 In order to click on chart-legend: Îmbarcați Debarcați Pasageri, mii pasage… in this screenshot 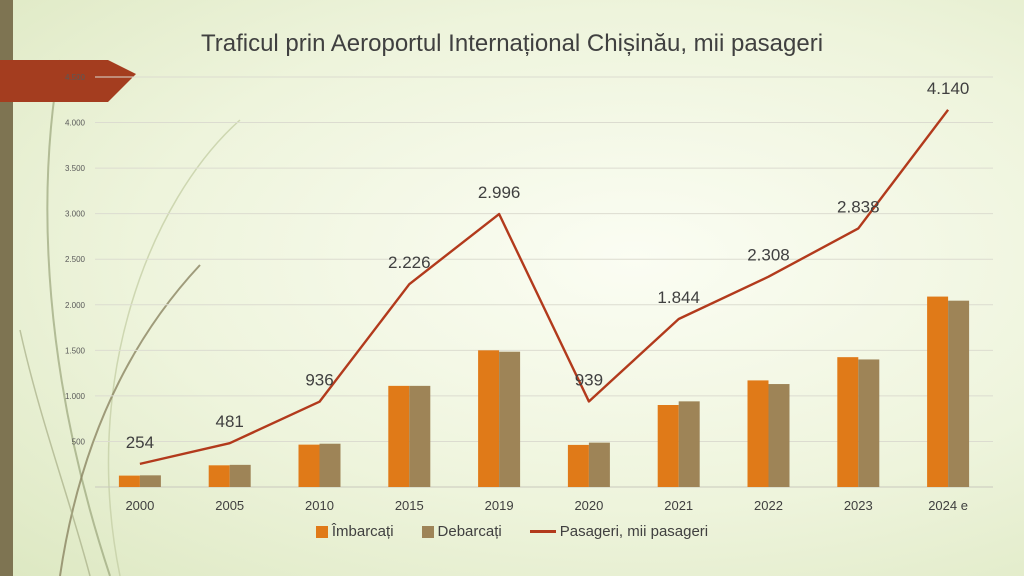, I will do `click(512, 531)`.